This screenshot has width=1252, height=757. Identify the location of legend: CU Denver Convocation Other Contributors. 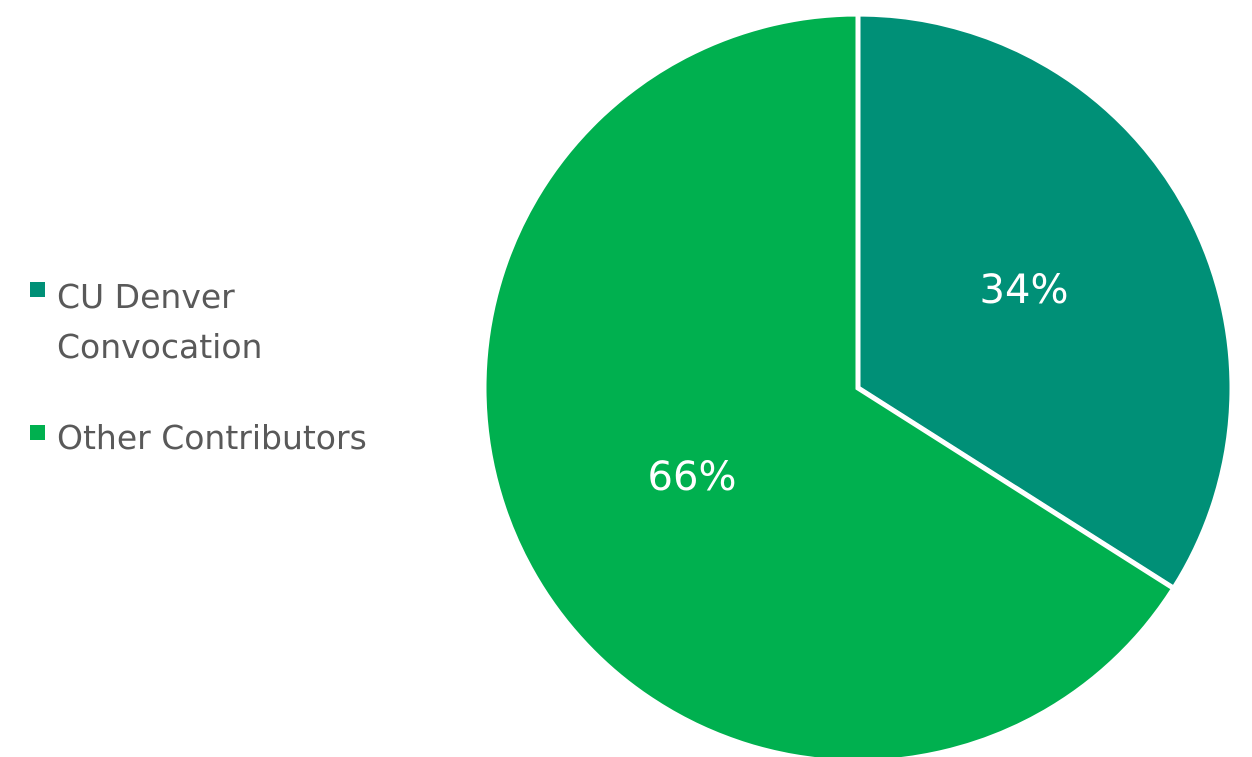
(198, 367).